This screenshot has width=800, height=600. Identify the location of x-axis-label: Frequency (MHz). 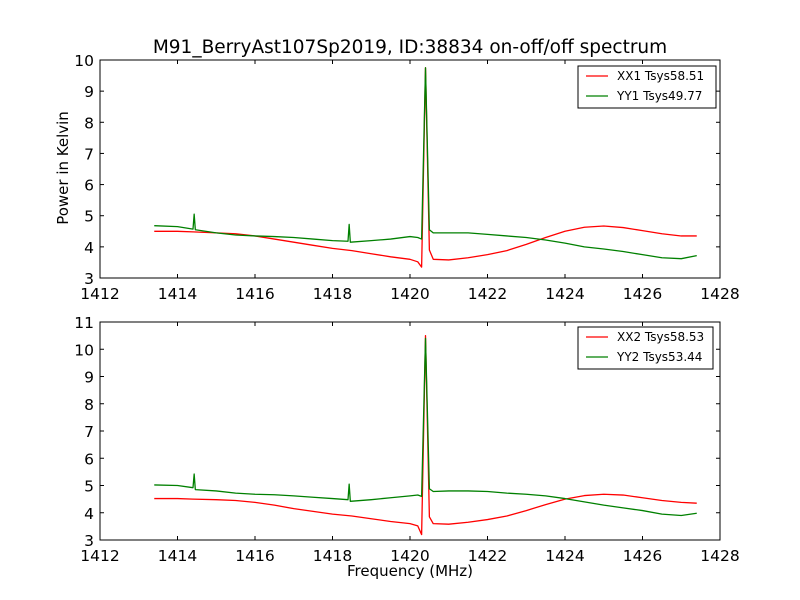
(410, 571).